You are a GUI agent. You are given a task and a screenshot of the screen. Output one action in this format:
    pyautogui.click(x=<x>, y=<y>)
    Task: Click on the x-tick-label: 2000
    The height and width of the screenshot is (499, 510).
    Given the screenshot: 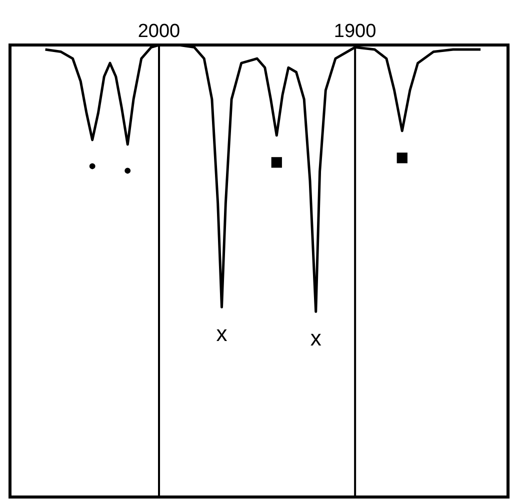 What is the action you would take?
    pyautogui.click(x=159, y=31)
    